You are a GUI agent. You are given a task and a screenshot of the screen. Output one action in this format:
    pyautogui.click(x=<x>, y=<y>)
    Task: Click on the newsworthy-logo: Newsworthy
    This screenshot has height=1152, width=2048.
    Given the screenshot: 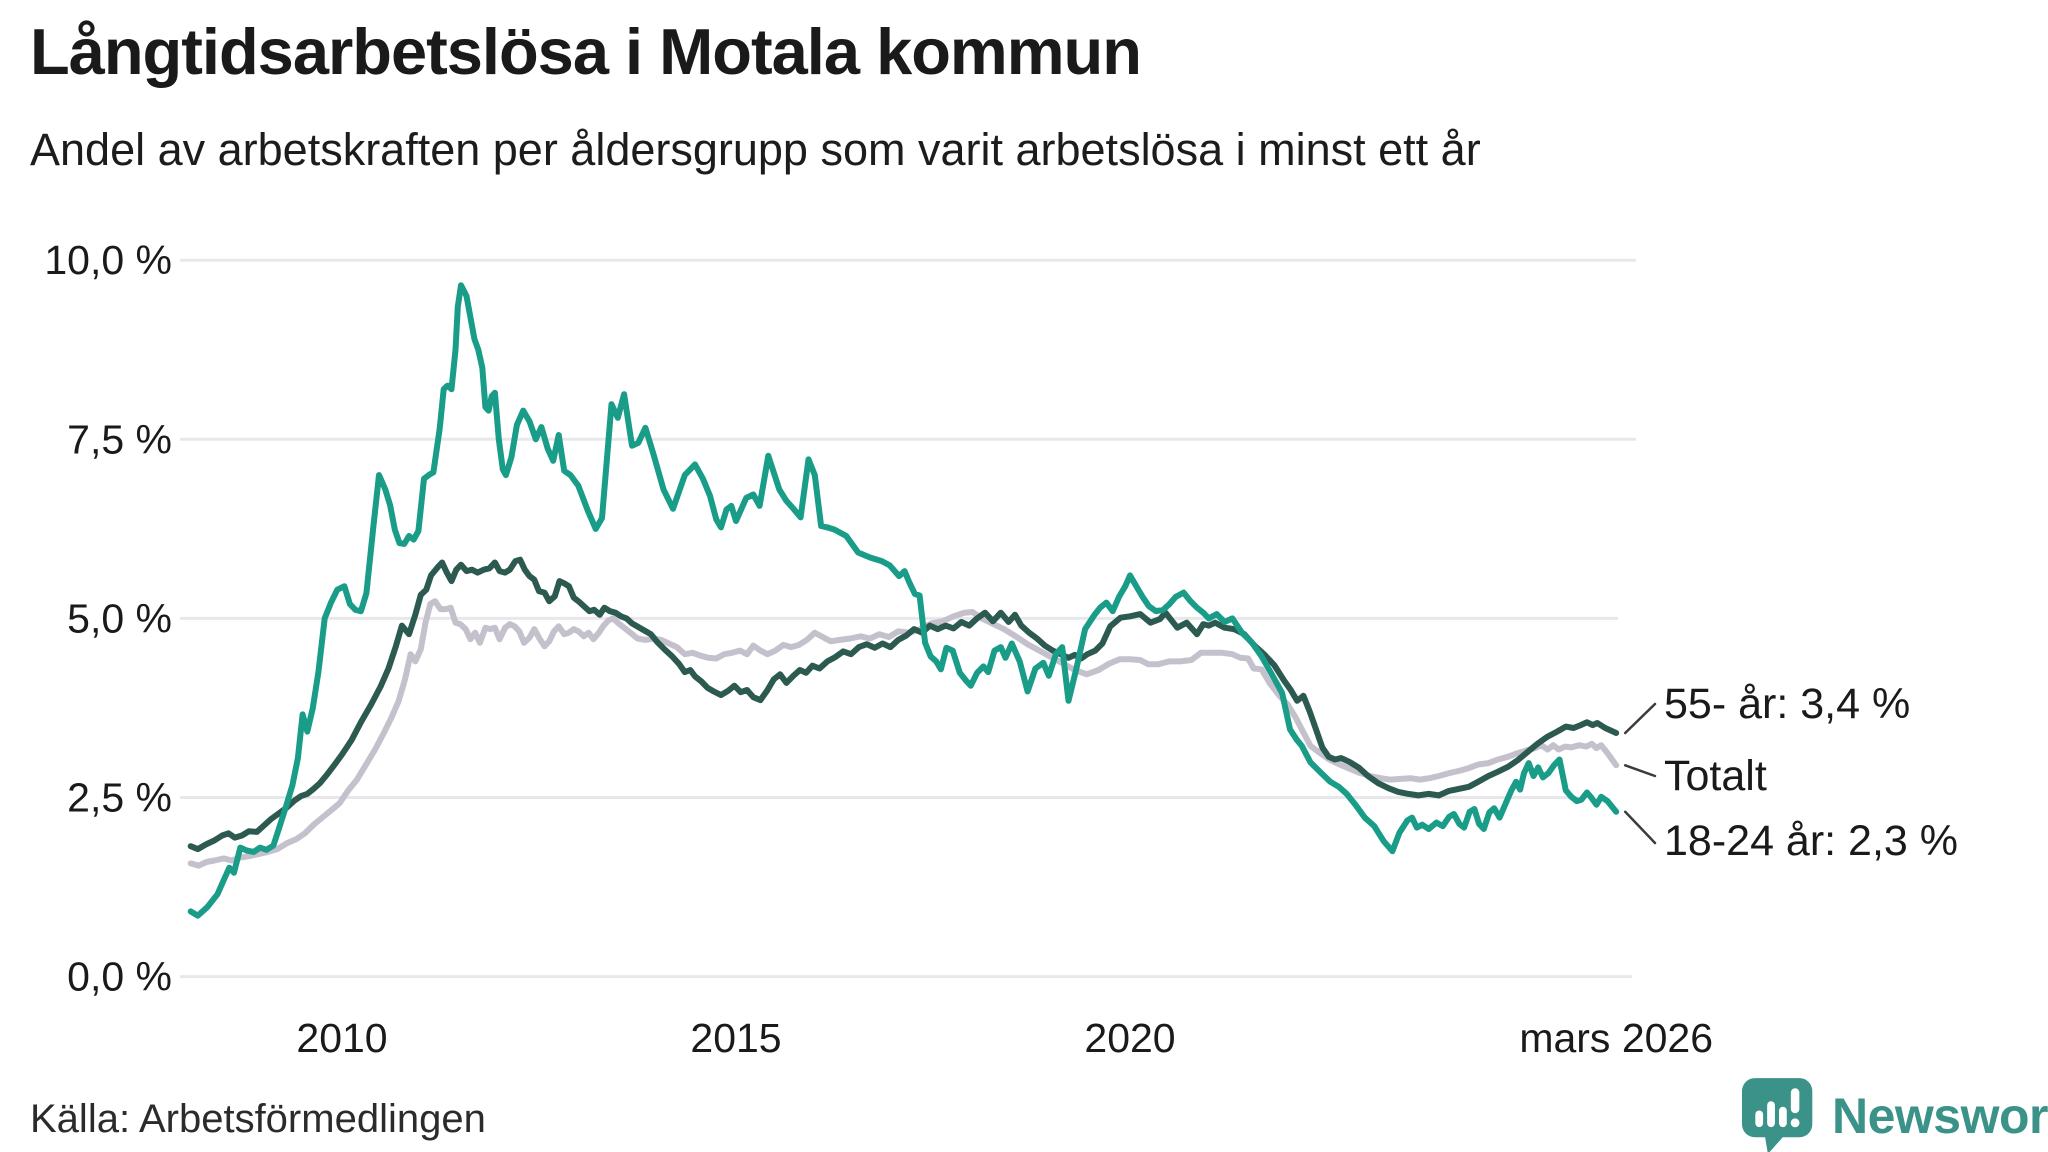 What is the action you would take?
    pyautogui.click(x=1895, y=1115)
    